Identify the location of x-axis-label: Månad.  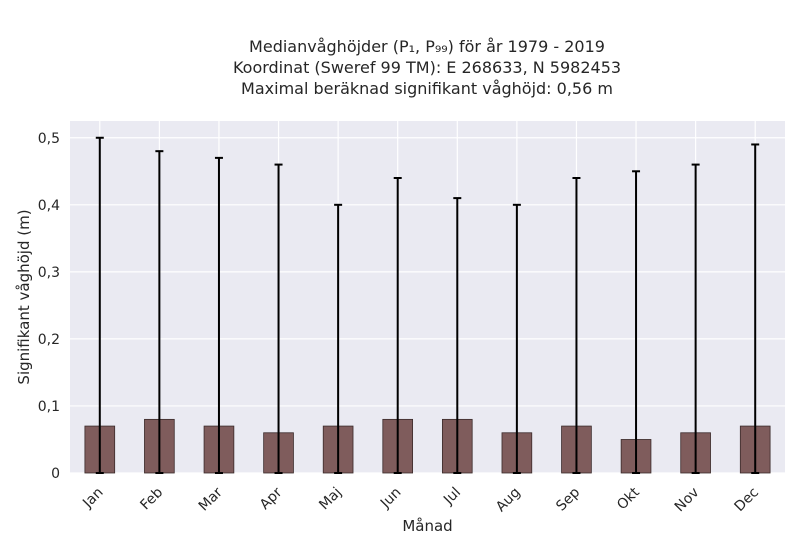
(427, 526).